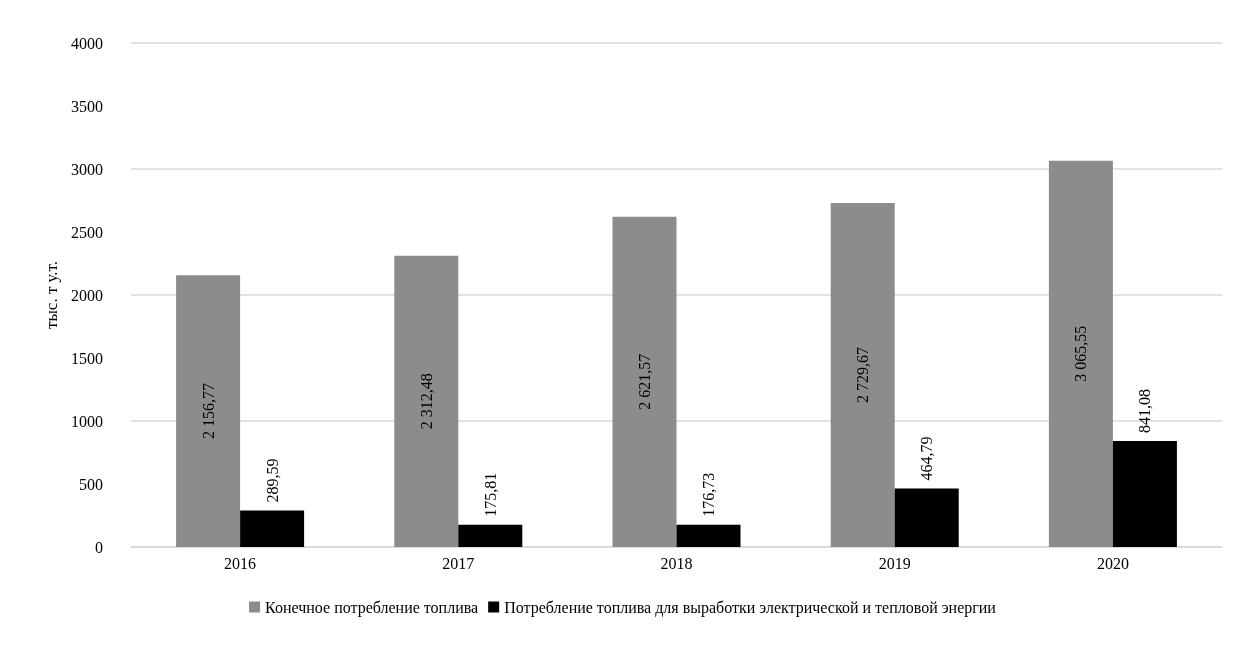 The width and height of the screenshot is (1245, 648). I want to click on y-tick-label: 3000, so click(87, 169).